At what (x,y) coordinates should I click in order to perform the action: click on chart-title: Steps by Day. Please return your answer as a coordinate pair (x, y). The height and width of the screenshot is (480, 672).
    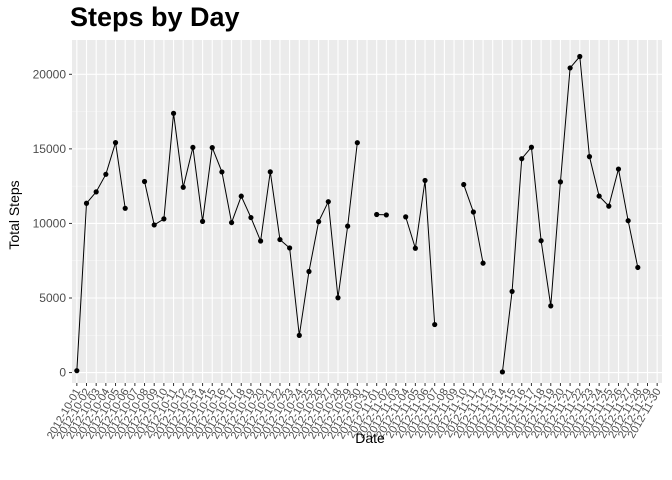
    Looking at the image, I should click on (155, 17).